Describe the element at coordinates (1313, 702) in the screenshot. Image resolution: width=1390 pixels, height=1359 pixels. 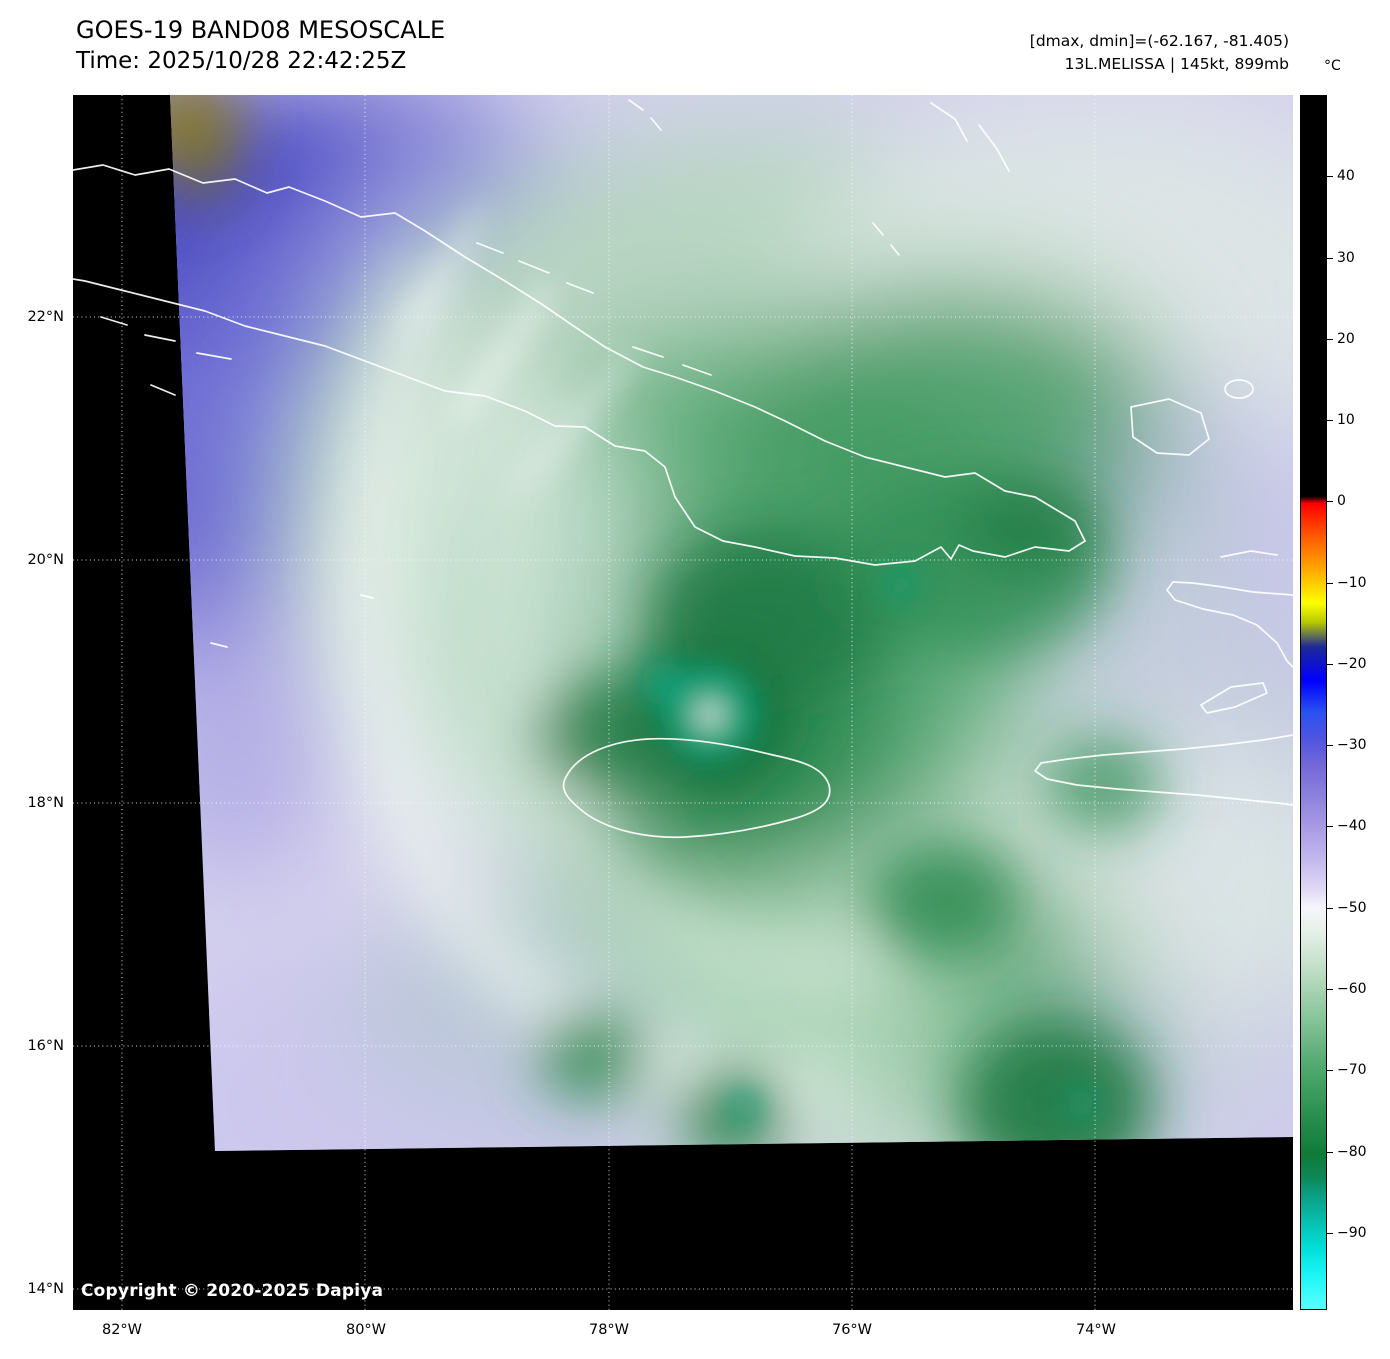
I see `colorbar` at that location.